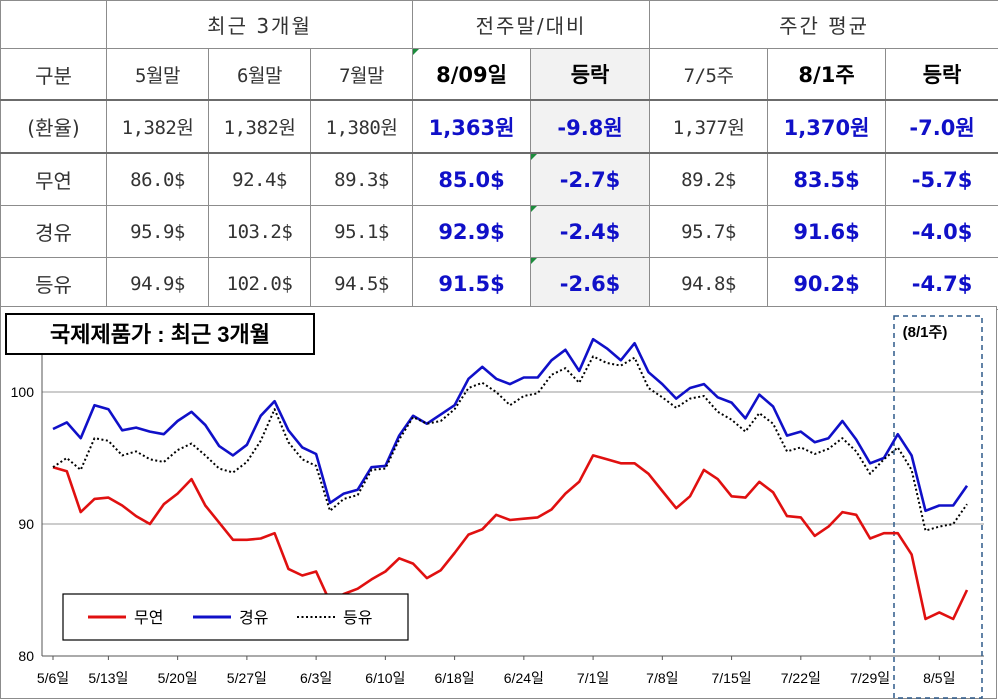 The width and height of the screenshot is (998, 700). Describe the element at coordinates (472, 231) in the screenshot. I see `cell: 92.9$` at that location.